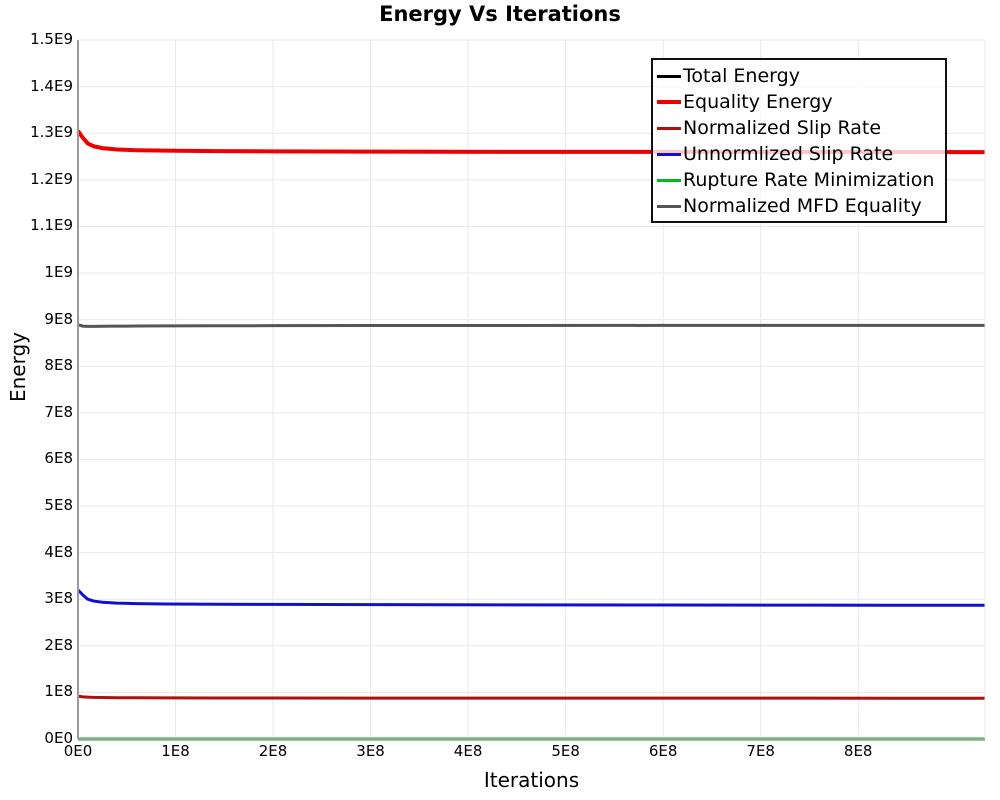 Image resolution: width=1000 pixels, height=800 pixels. What do you see at coordinates (858, 751) in the screenshot?
I see `x-tick-label: 8E8` at bounding box center [858, 751].